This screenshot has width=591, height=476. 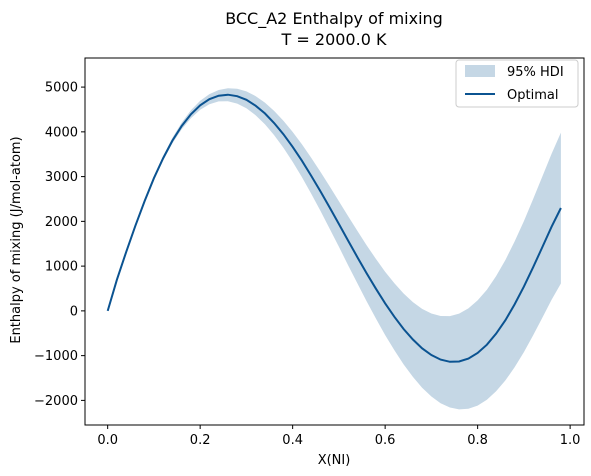 What do you see at coordinates (107, 440) in the screenshot?
I see `x-tick-label: 0.0` at bounding box center [107, 440].